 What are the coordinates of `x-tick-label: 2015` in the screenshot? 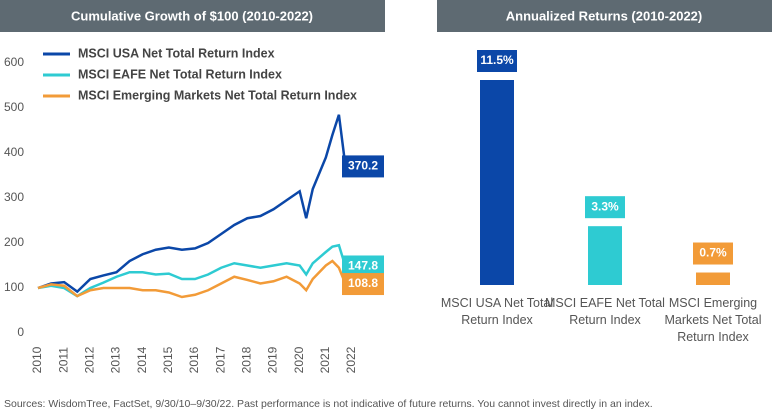 It's located at (168, 359).